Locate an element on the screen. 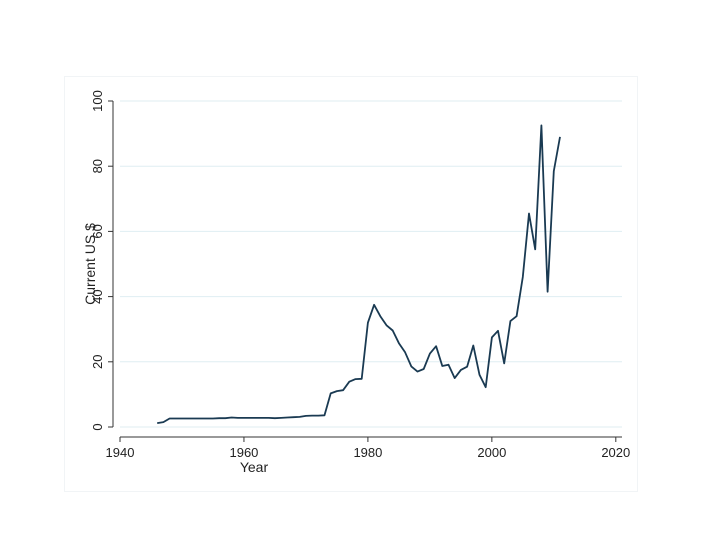 This screenshot has height=540, width=720. y-axis-title: Current US $ is located at coordinates (90, 264).